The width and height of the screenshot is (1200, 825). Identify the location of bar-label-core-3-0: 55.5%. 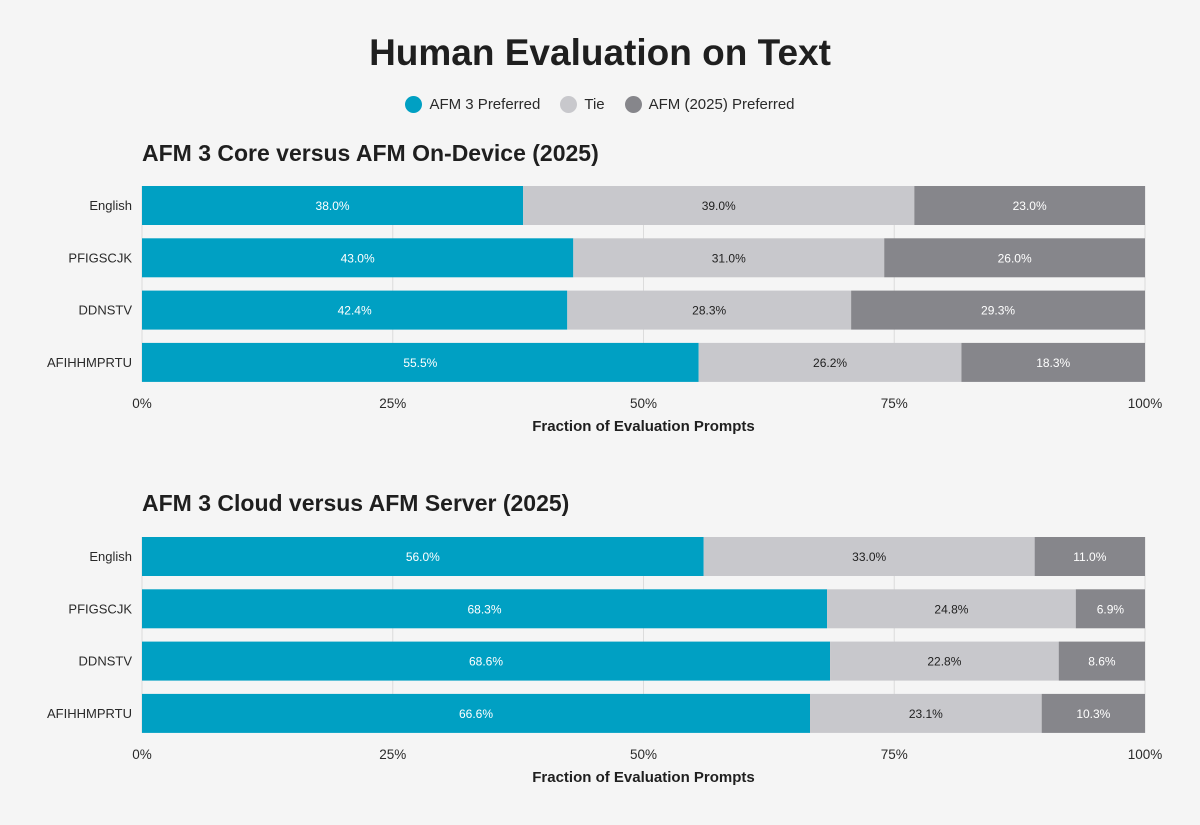
(420, 363).